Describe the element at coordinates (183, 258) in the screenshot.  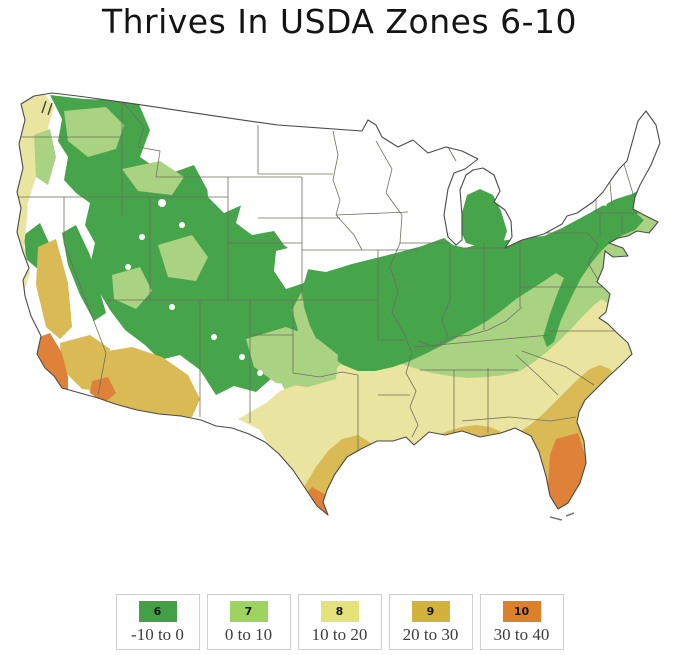
I see `zone-7-region-utah` at that location.